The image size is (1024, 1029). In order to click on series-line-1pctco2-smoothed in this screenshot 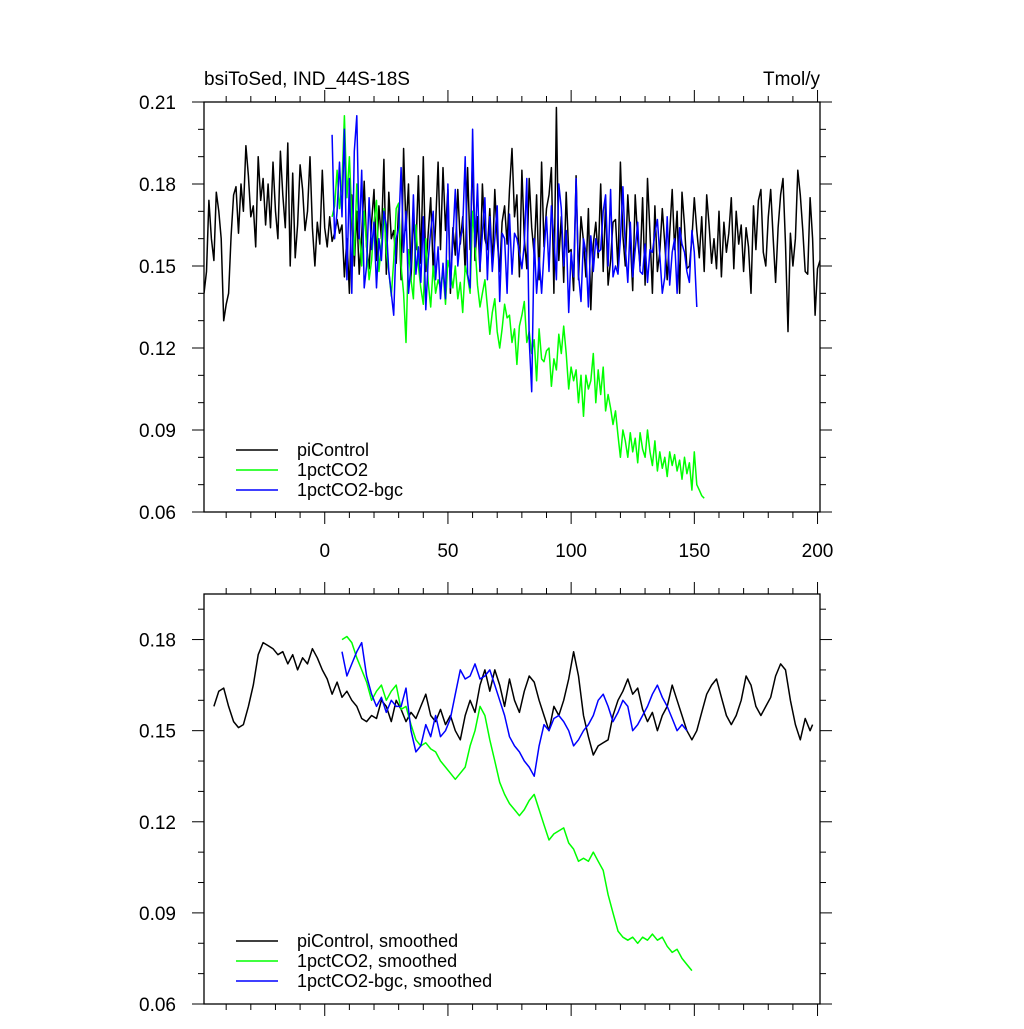, I will do `click(517, 803)`.